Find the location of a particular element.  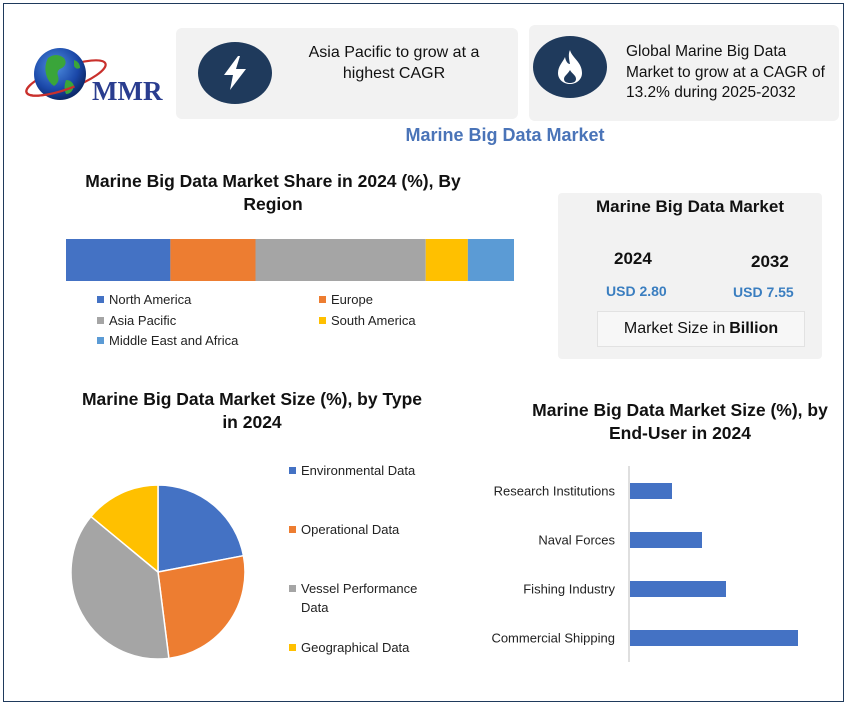

region-segment-asia-pacific is located at coordinates (340, 260).